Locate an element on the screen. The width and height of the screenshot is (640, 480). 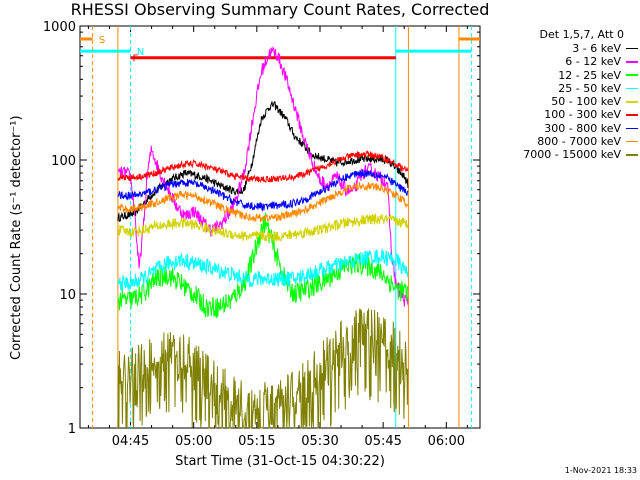
legend-label: 100 - 300 keV is located at coordinates (582, 115).